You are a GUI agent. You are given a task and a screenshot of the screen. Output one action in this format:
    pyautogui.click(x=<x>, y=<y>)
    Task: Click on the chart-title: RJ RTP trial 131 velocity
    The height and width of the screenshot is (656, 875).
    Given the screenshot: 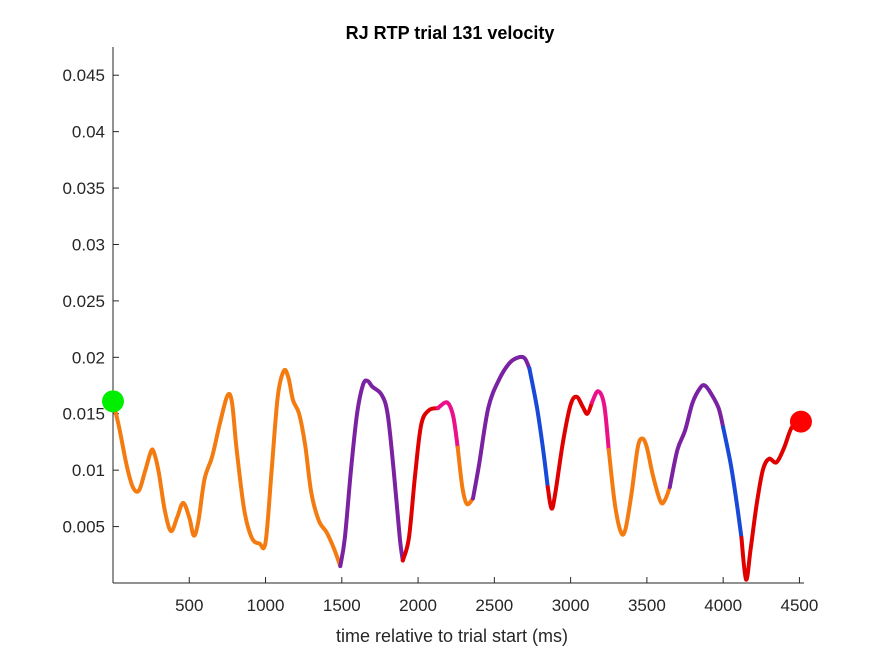 What is the action you would take?
    pyautogui.click(x=450, y=33)
    